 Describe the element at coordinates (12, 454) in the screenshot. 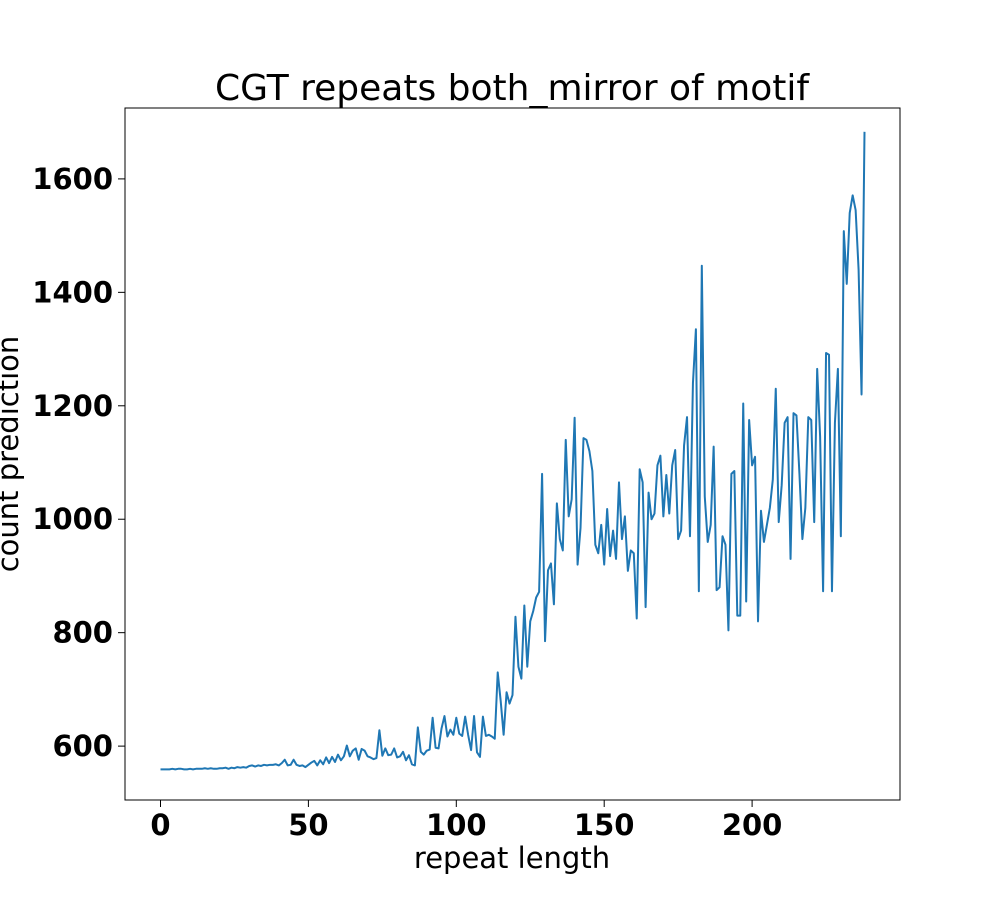

I see `y-axis-label: count prediction` at that location.